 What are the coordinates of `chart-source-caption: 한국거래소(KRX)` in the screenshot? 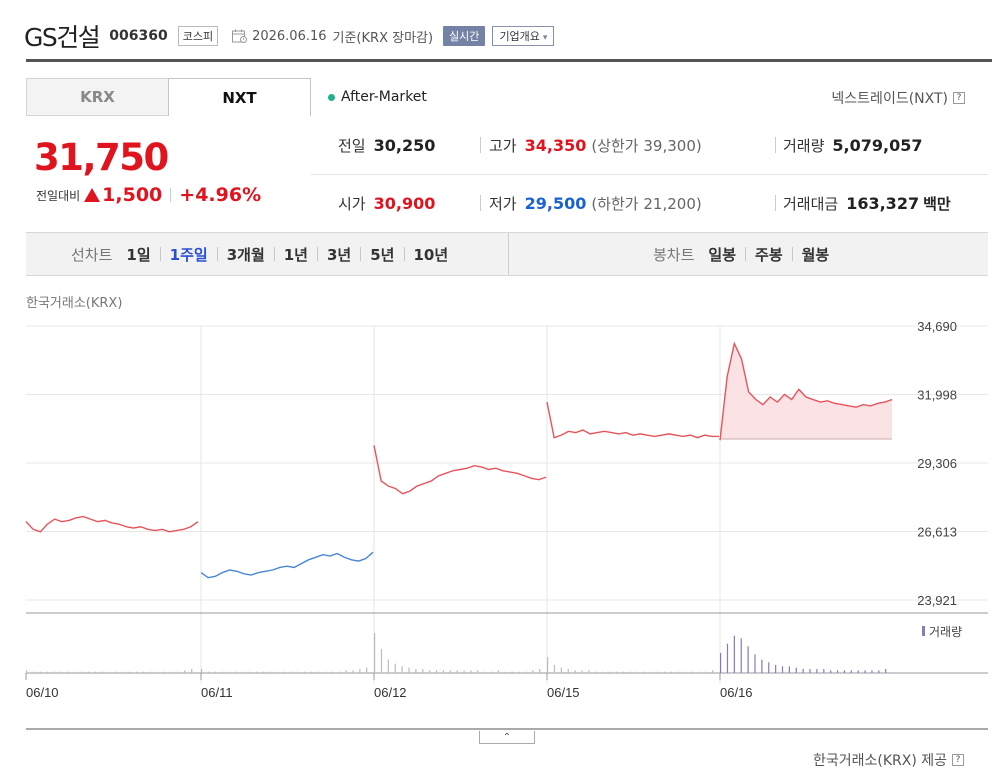 It's located at (74, 303).